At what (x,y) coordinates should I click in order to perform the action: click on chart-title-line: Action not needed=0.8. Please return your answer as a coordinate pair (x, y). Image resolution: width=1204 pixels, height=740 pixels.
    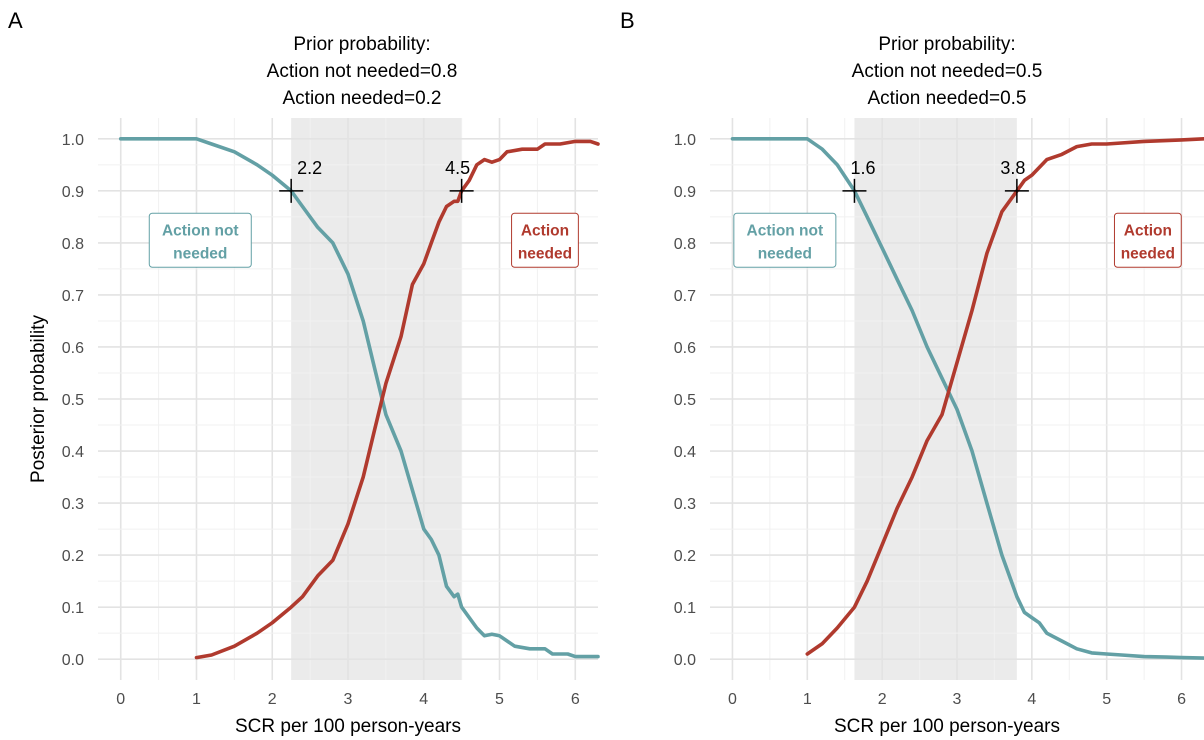
    Looking at the image, I should click on (362, 71).